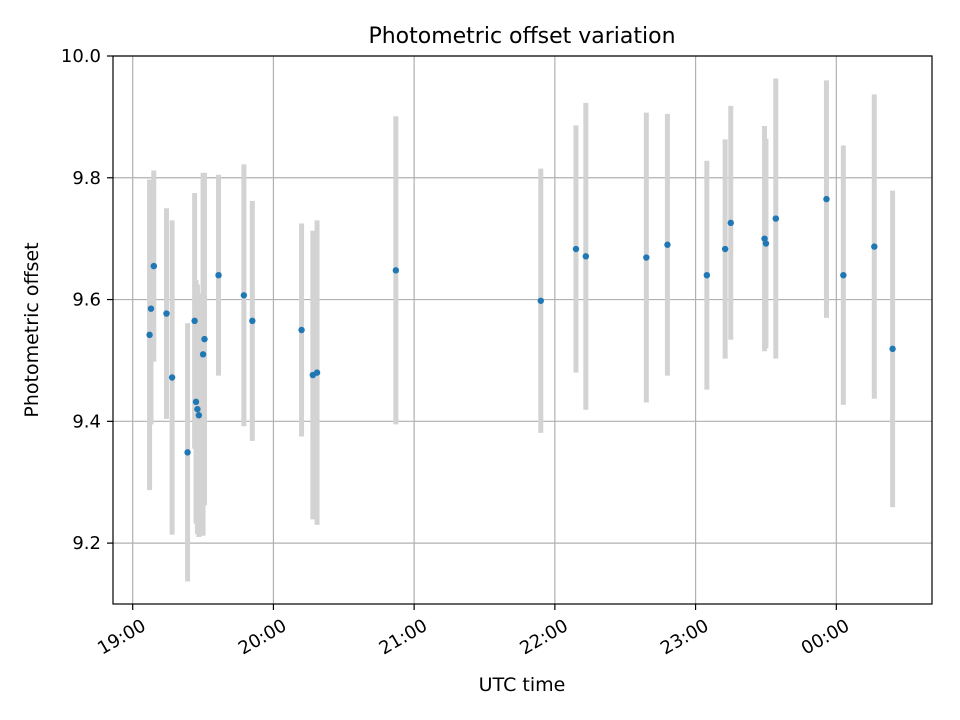  What do you see at coordinates (521, 36) in the screenshot?
I see `chart-title: Photometric offset variation` at bounding box center [521, 36].